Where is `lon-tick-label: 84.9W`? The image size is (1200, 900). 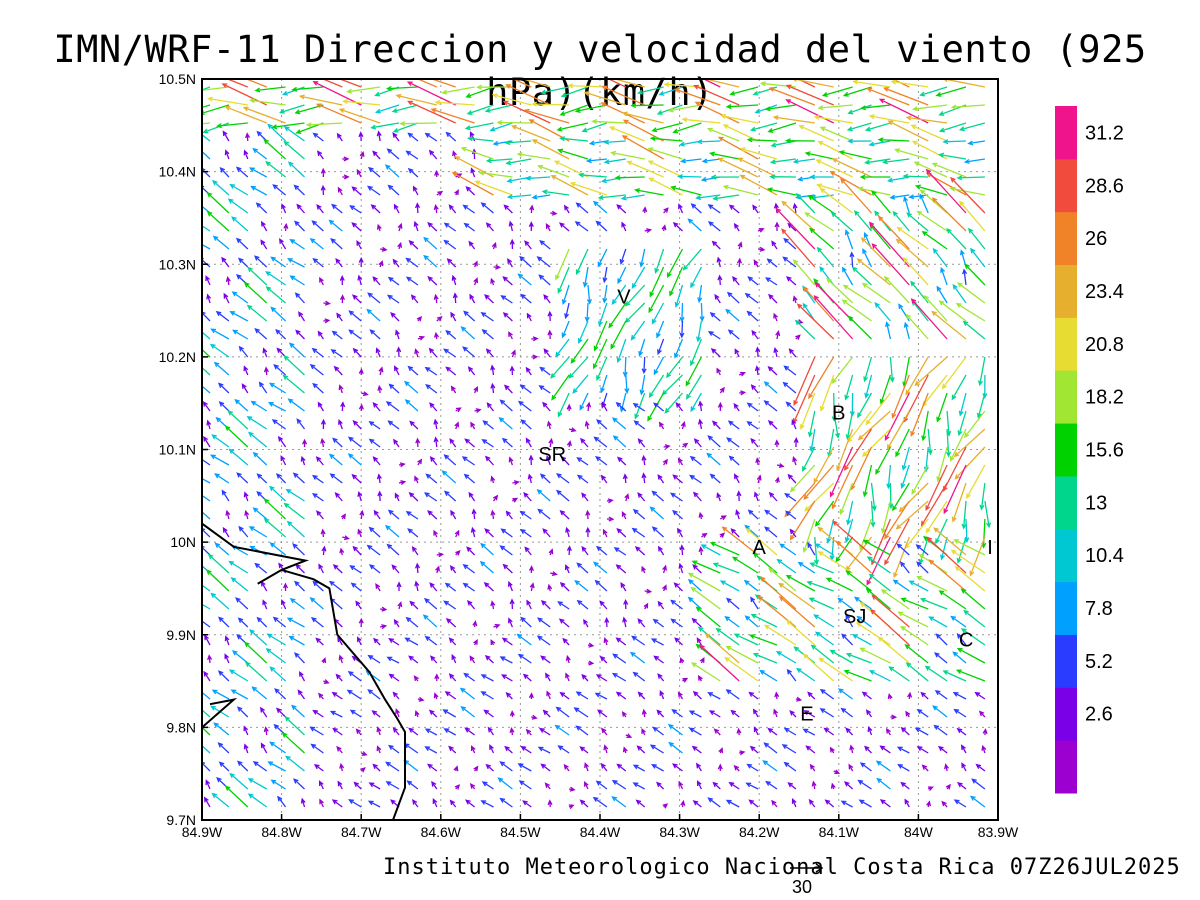
lon-tick-label: 84.9W is located at coordinates (202, 832).